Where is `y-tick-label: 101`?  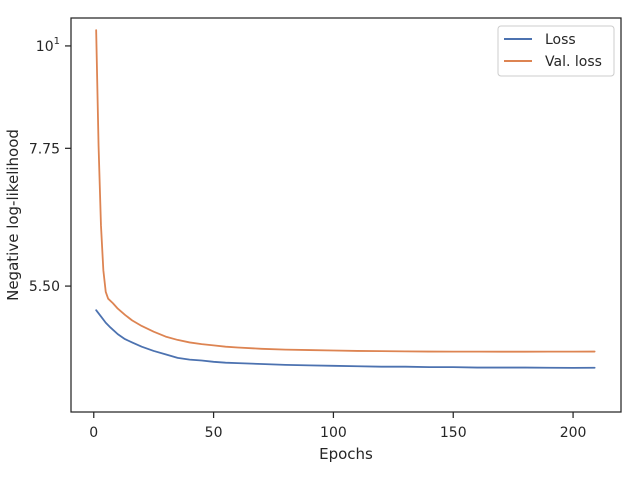
y-tick-label: 101 is located at coordinates (48, 45).